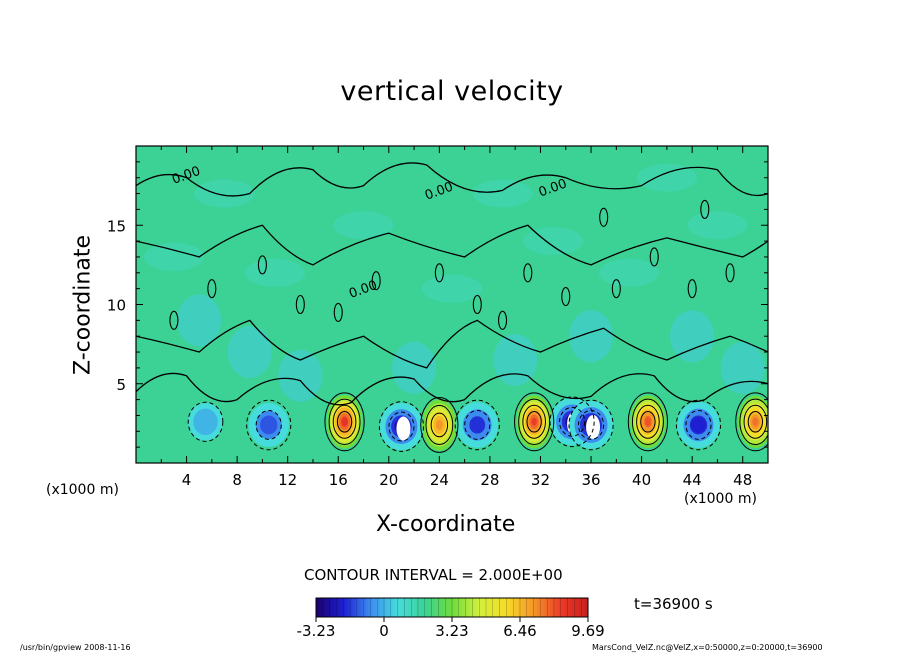 This screenshot has width=904, height=654. I want to click on x-tick-label: 12, so click(287, 480).